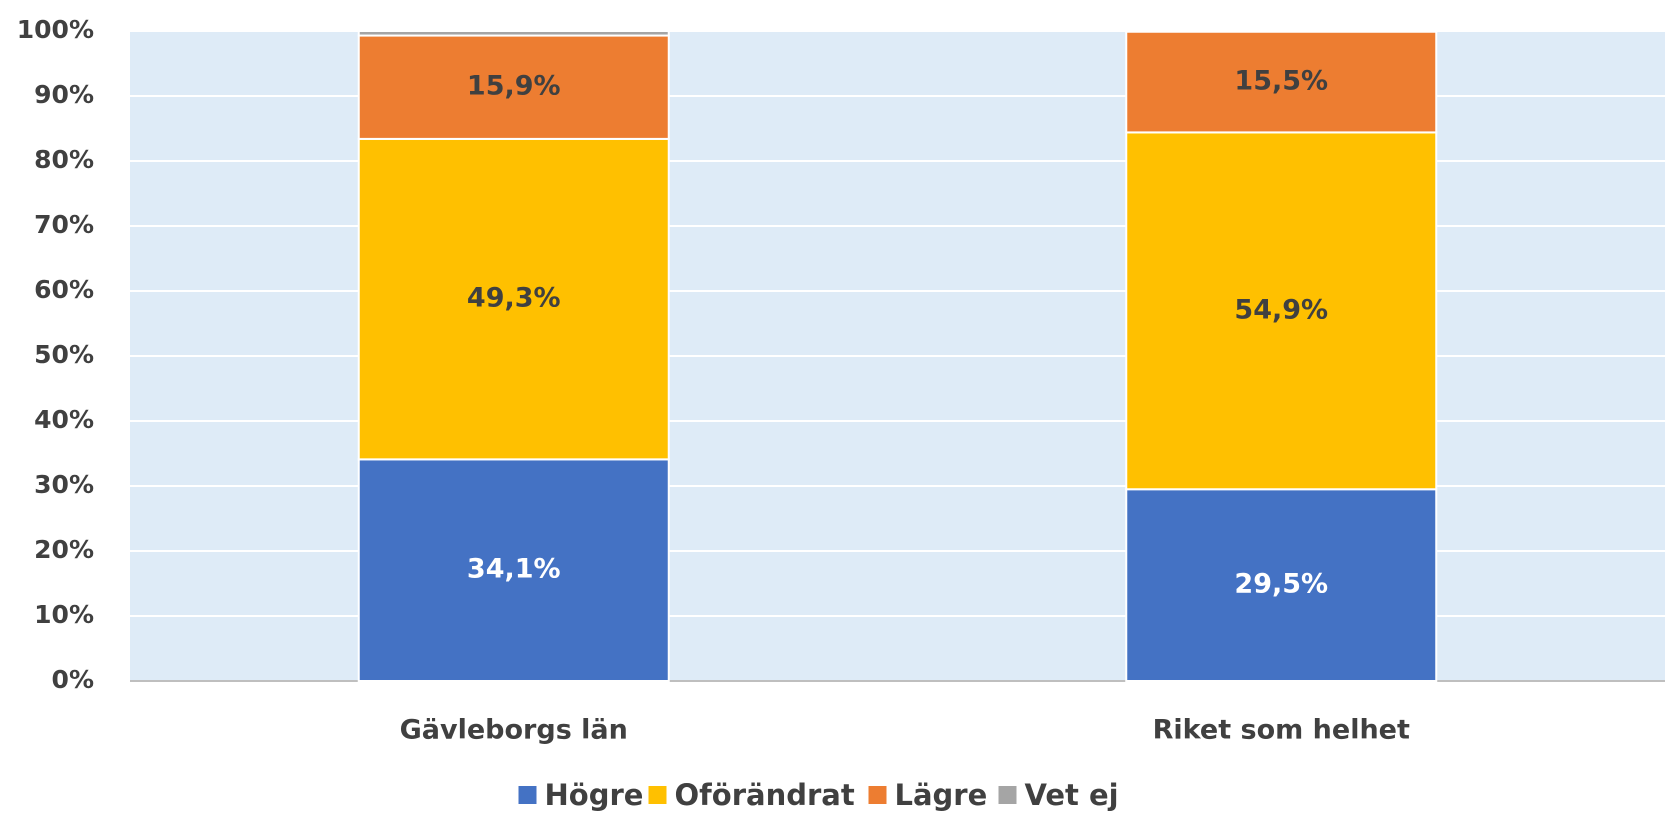 Image resolution: width=1665 pixels, height=816 pixels. I want to click on x-tick-label: Riket som helhet, so click(1281, 730).